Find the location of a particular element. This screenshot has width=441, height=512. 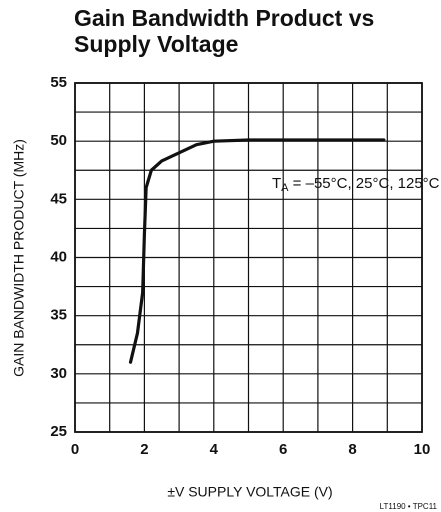

annotation-subscript: A is located at coordinates (285, 188).